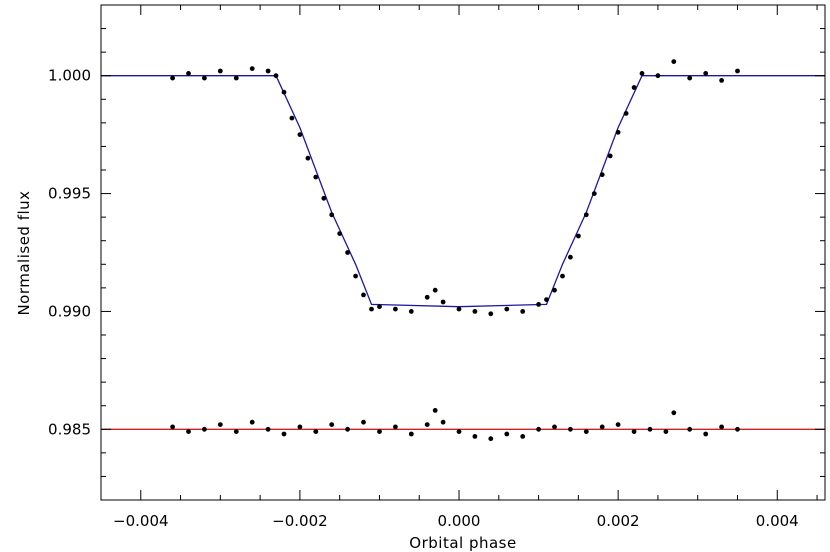 Image resolution: width=830 pixels, height=552 pixels. I want to click on x-tick-label: 0.000, so click(459, 521).